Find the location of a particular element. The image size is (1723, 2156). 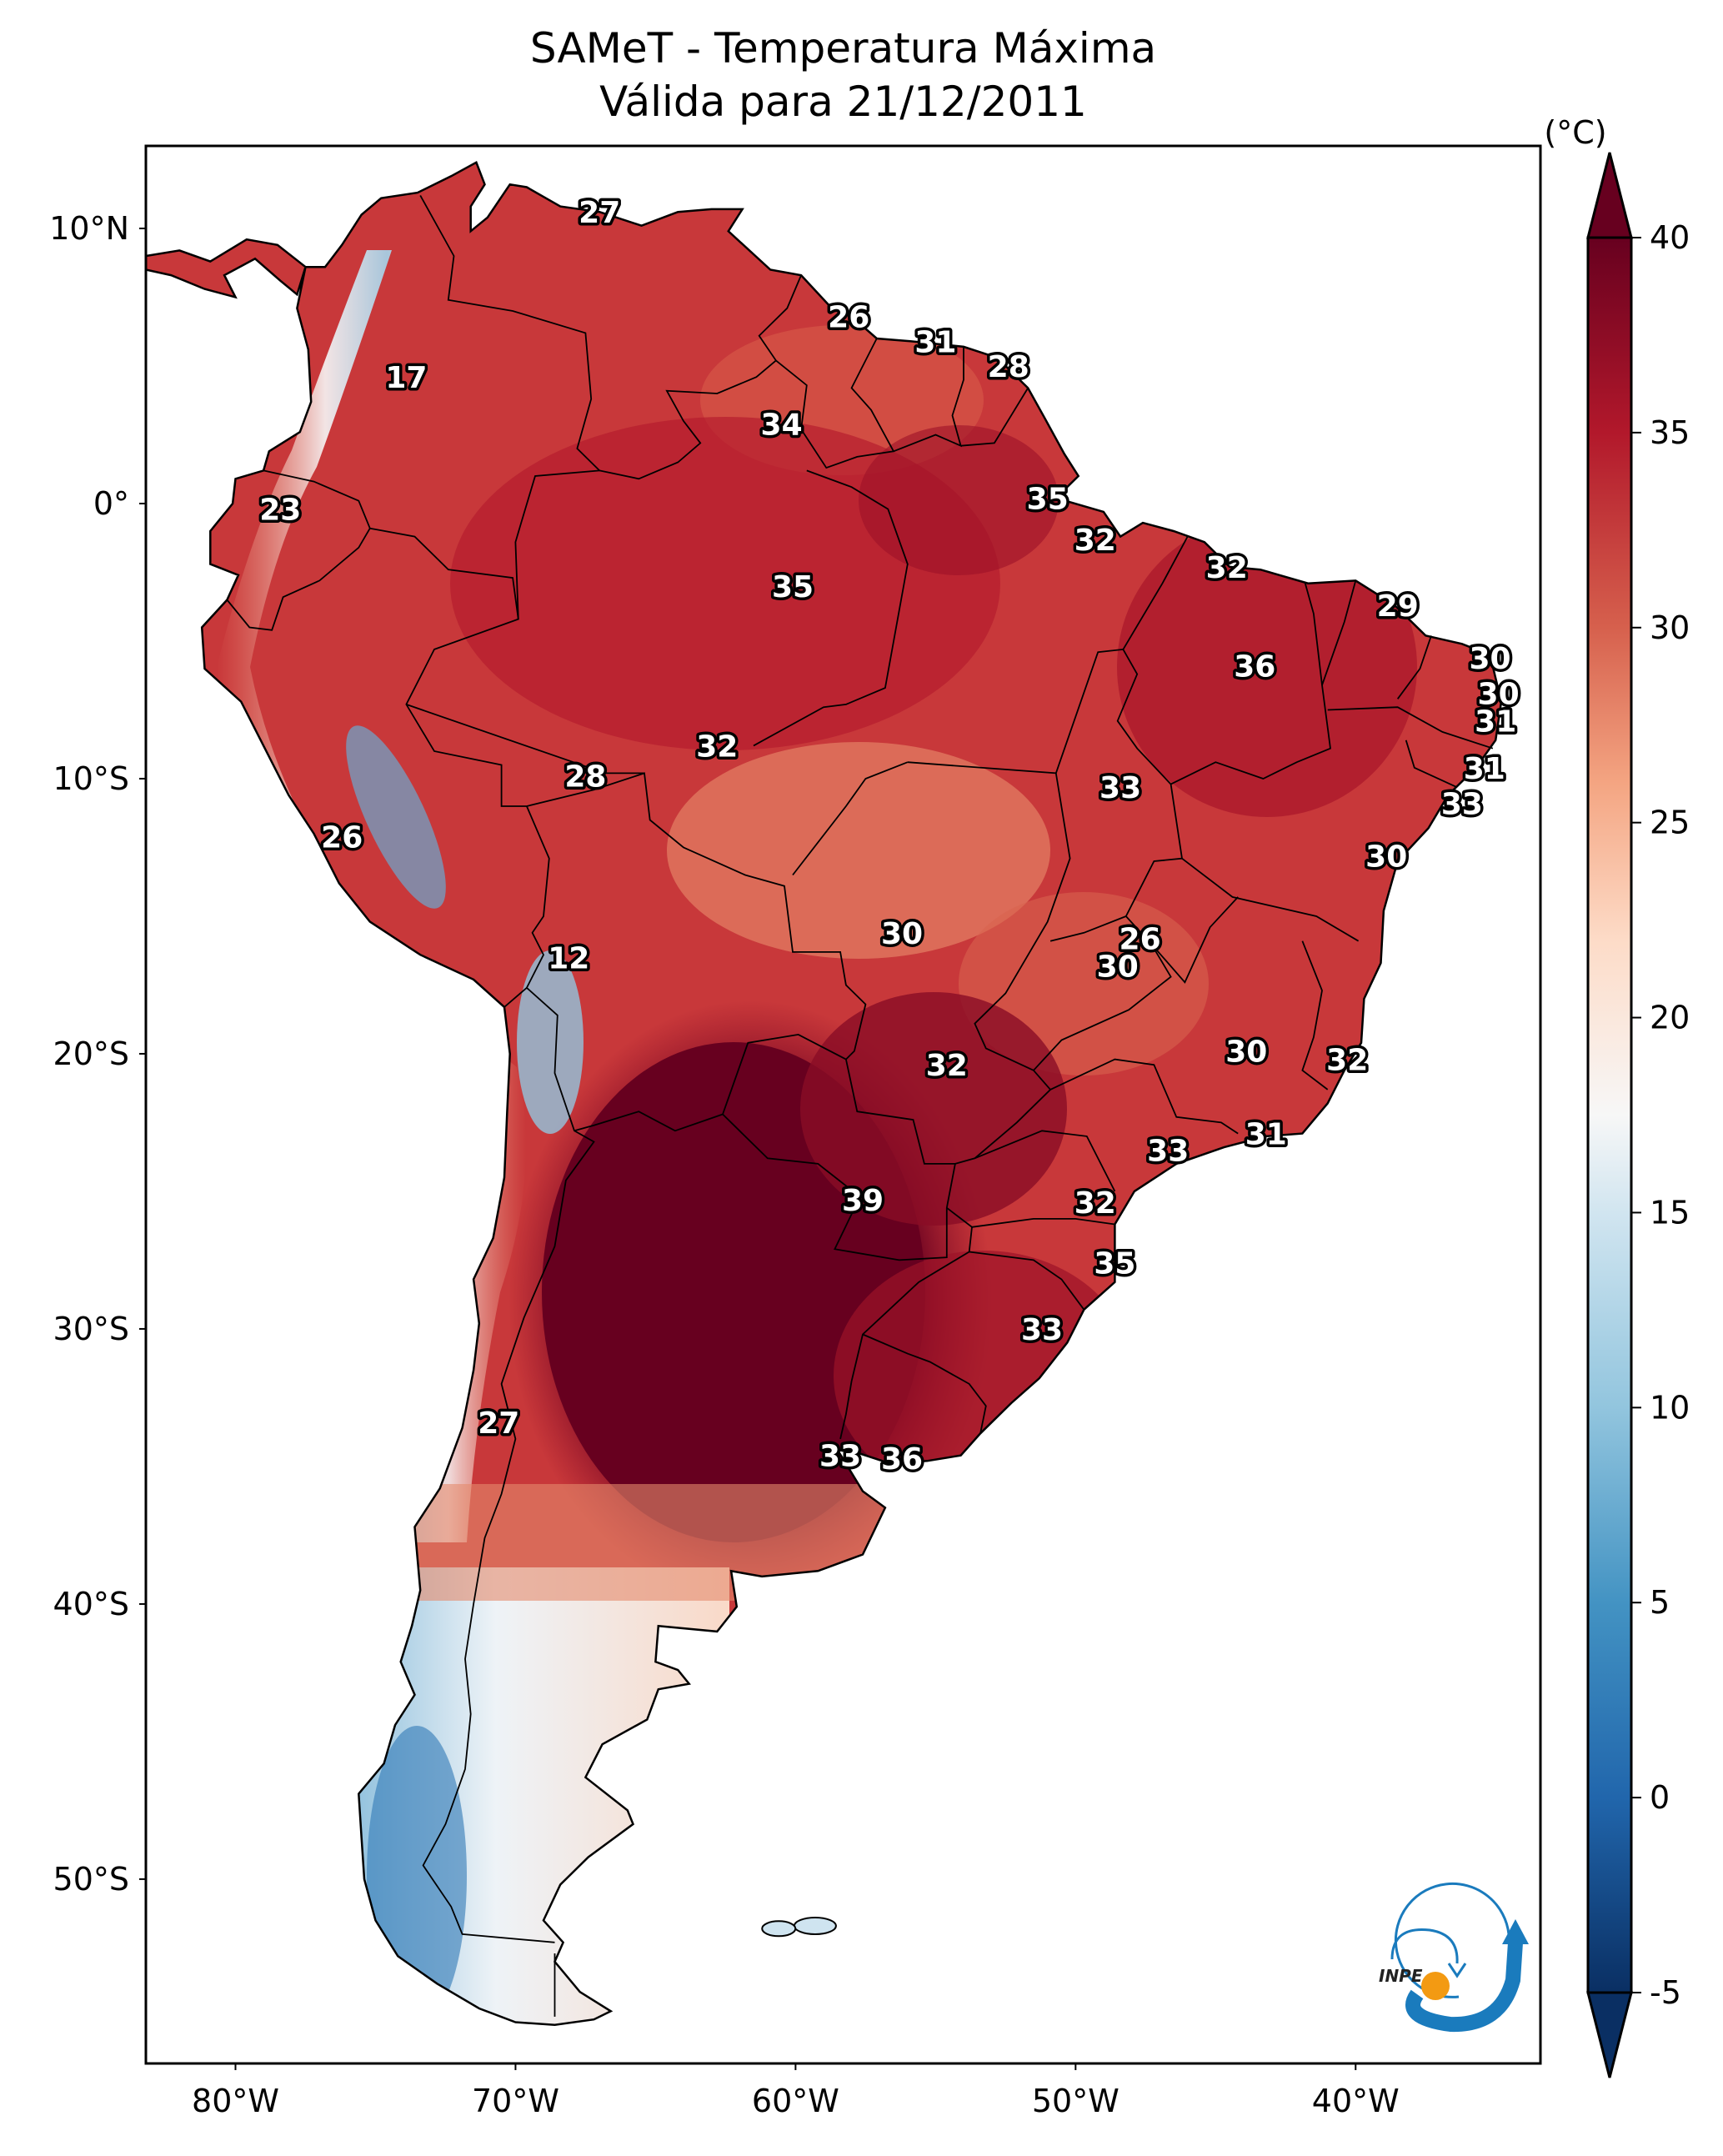

colorbar-tick-label: 0 is located at coordinates (1660, 1798).